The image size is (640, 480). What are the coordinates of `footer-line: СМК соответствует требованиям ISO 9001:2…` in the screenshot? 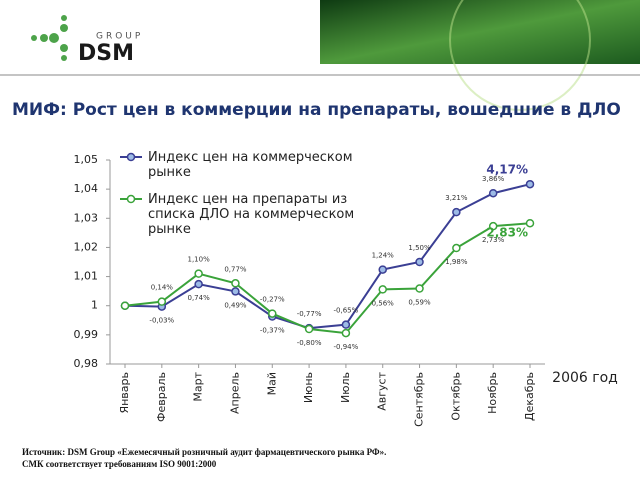 It's located at (119, 464).